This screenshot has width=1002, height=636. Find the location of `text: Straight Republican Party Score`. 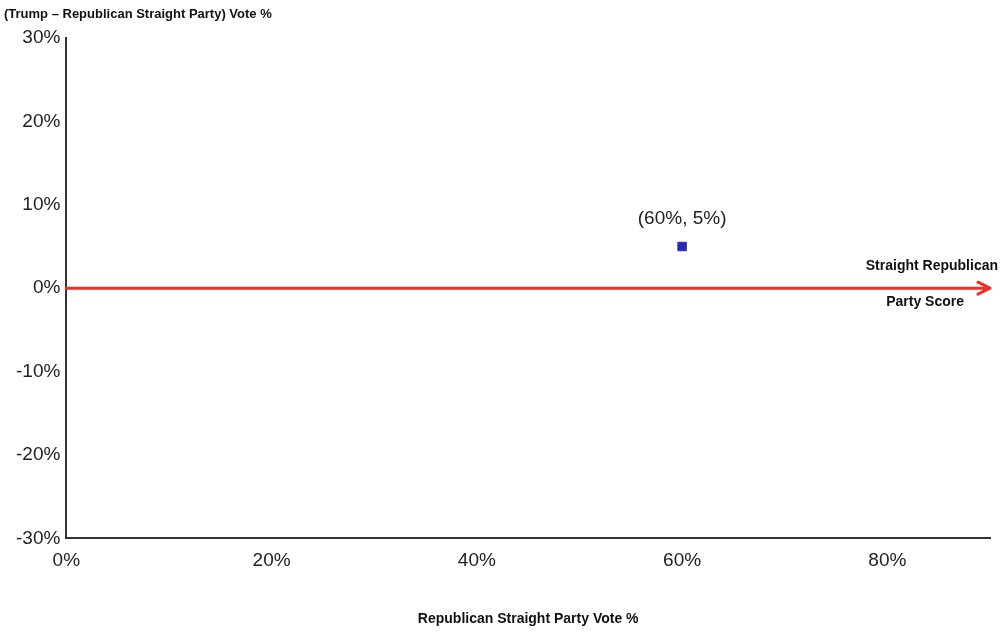

text: Straight Republican Party Score is located at coordinates (931, 283).